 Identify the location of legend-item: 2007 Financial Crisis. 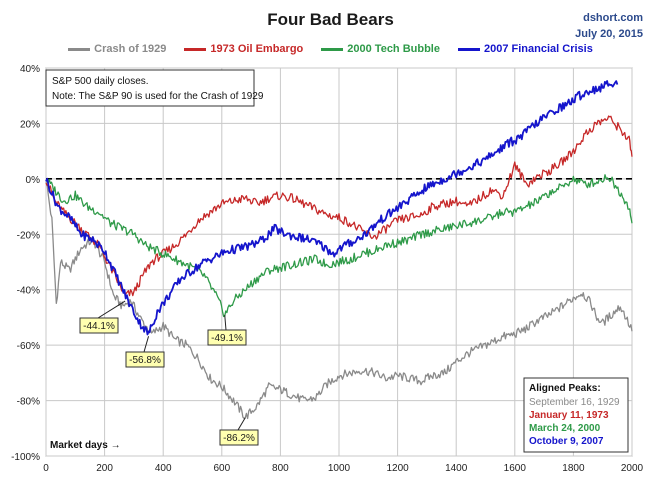
(525, 49).